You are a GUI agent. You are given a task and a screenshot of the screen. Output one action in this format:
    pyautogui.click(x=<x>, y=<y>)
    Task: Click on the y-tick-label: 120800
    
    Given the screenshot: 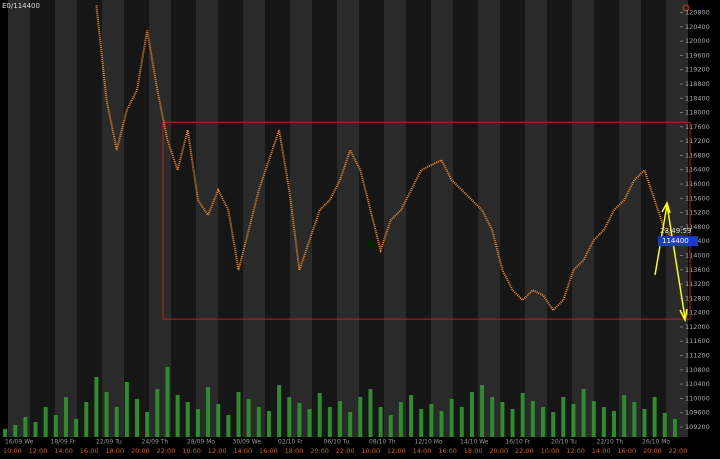 What is the action you would take?
    pyautogui.click(x=697, y=13)
    